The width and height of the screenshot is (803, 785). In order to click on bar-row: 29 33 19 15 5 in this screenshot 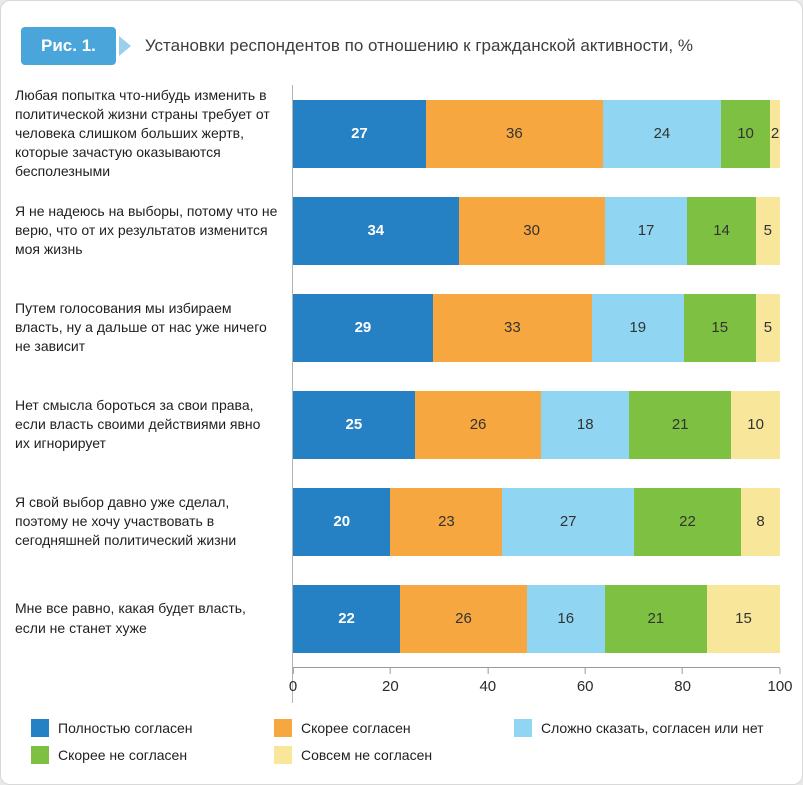, I will do `click(536, 327)`.